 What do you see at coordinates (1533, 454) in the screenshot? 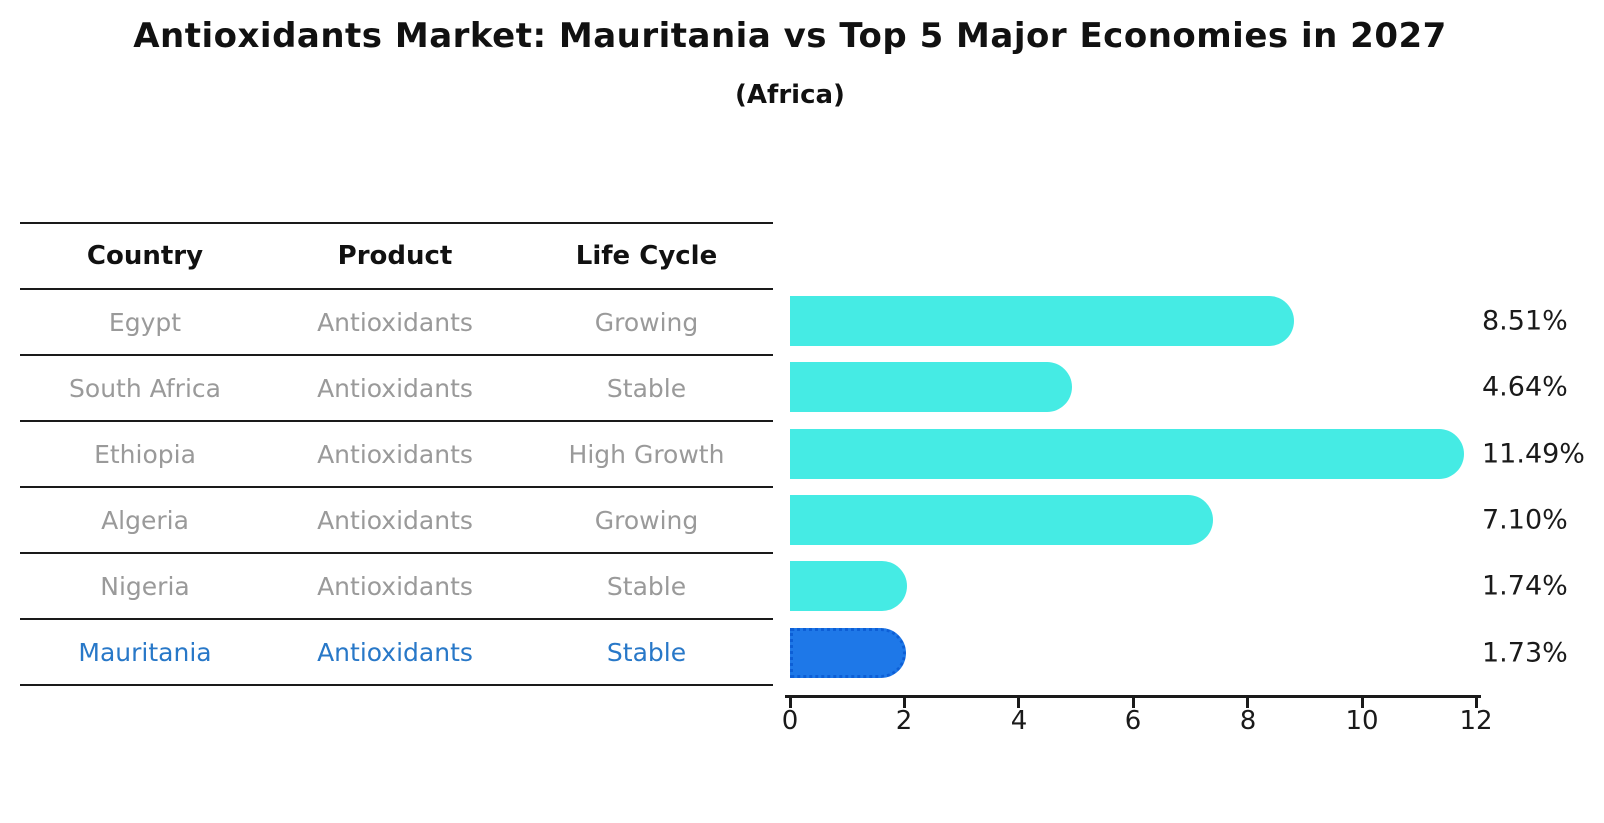
I see `bar-value-label-ethiopia: 11.49%` at bounding box center [1533, 454].